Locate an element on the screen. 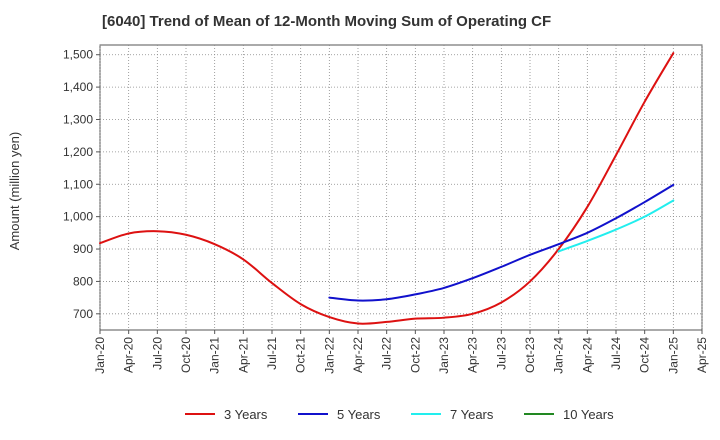  x-tick-label: Apr-20 is located at coordinates (129, 355).